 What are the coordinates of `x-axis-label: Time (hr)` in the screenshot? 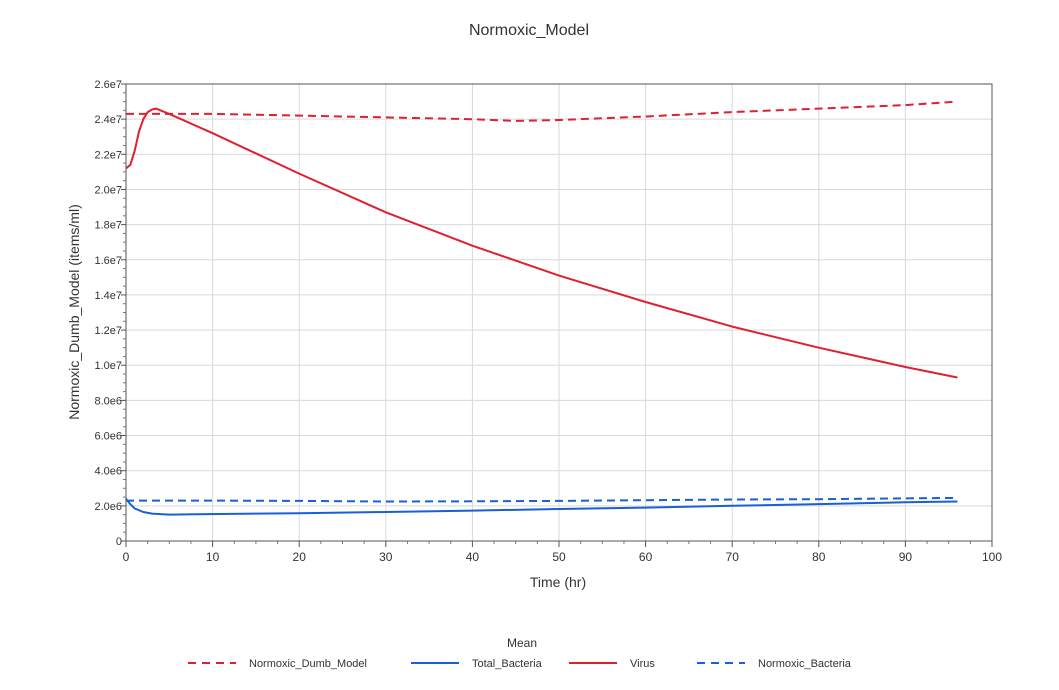 It's located at (558, 582).